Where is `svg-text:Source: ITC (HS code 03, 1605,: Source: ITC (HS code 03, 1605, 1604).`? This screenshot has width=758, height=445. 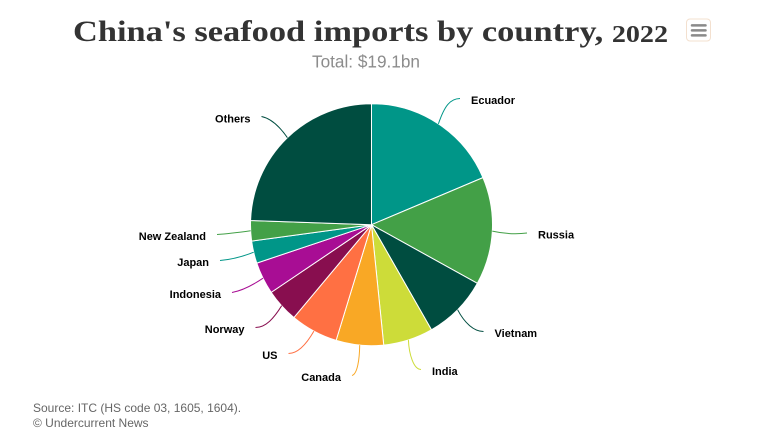
svg-text:Source: ITC (HS code 03, 1605,: Source: ITC (HS code 03, 1605, 1604). is located at coordinates (137, 408).